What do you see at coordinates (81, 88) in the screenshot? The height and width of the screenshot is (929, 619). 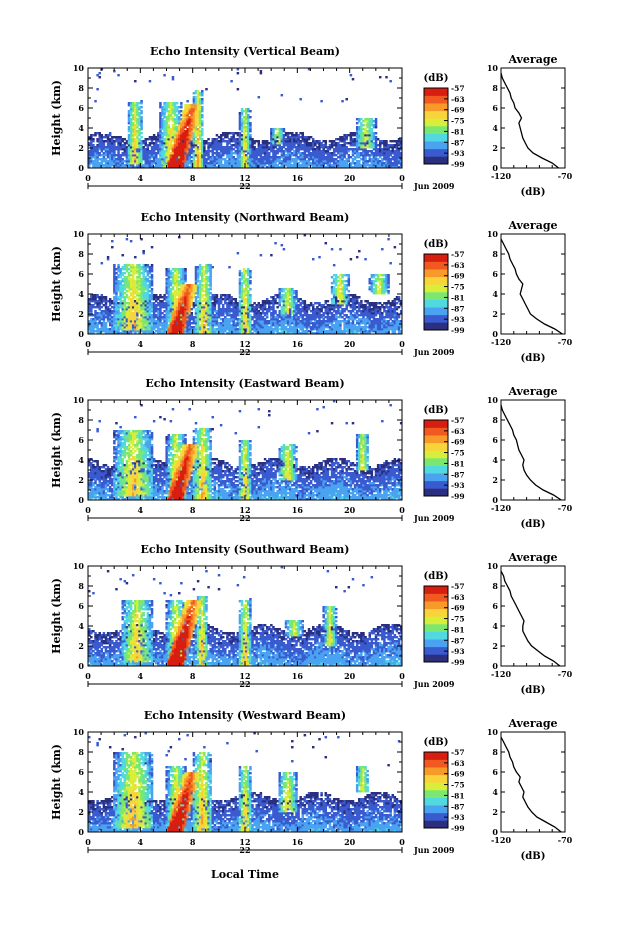 I see `y-tick-label: 8` at bounding box center [81, 88].